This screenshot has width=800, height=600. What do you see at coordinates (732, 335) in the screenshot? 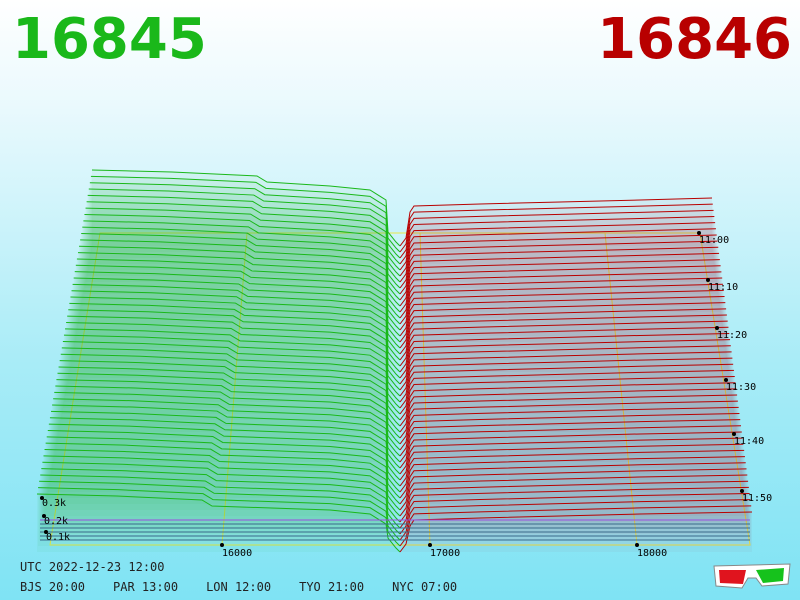
I see `time-tick-label: 11:20` at bounding box center [732, 335].